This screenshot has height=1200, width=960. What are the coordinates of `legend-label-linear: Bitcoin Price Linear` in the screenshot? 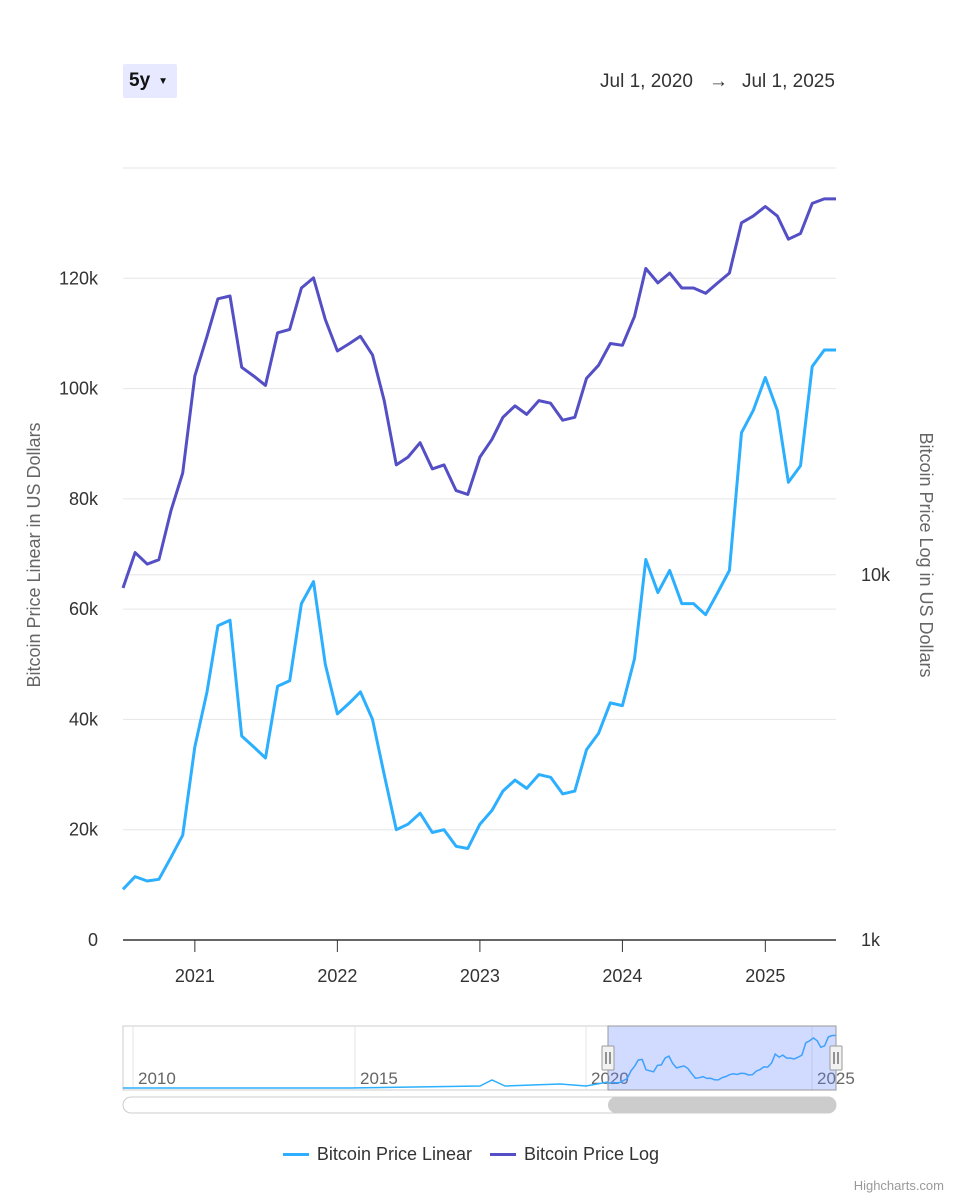 It's located at (394, 1154).